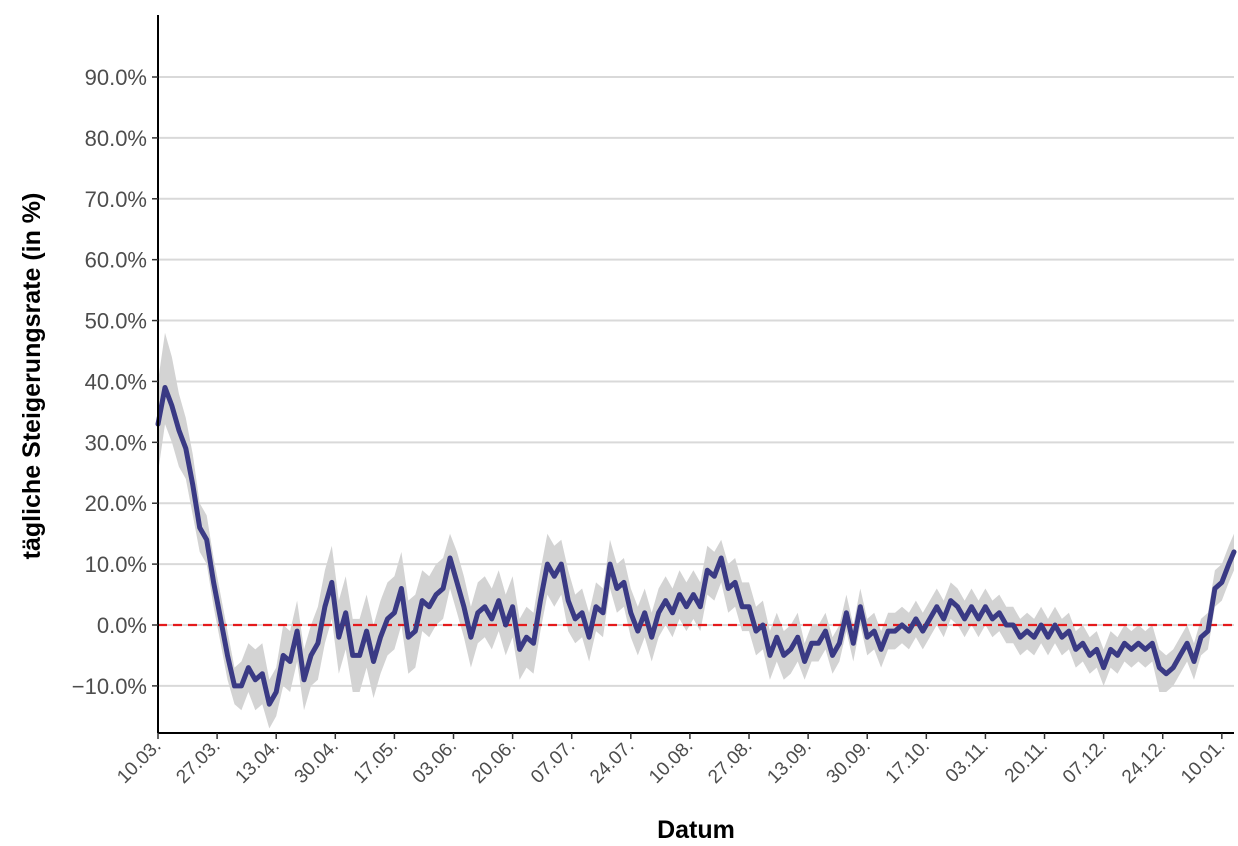  What do you see at coordinates (730, 762) in the screenshot?
I see `x-tick-label: 27.08.` at bounding box center [730, 762].